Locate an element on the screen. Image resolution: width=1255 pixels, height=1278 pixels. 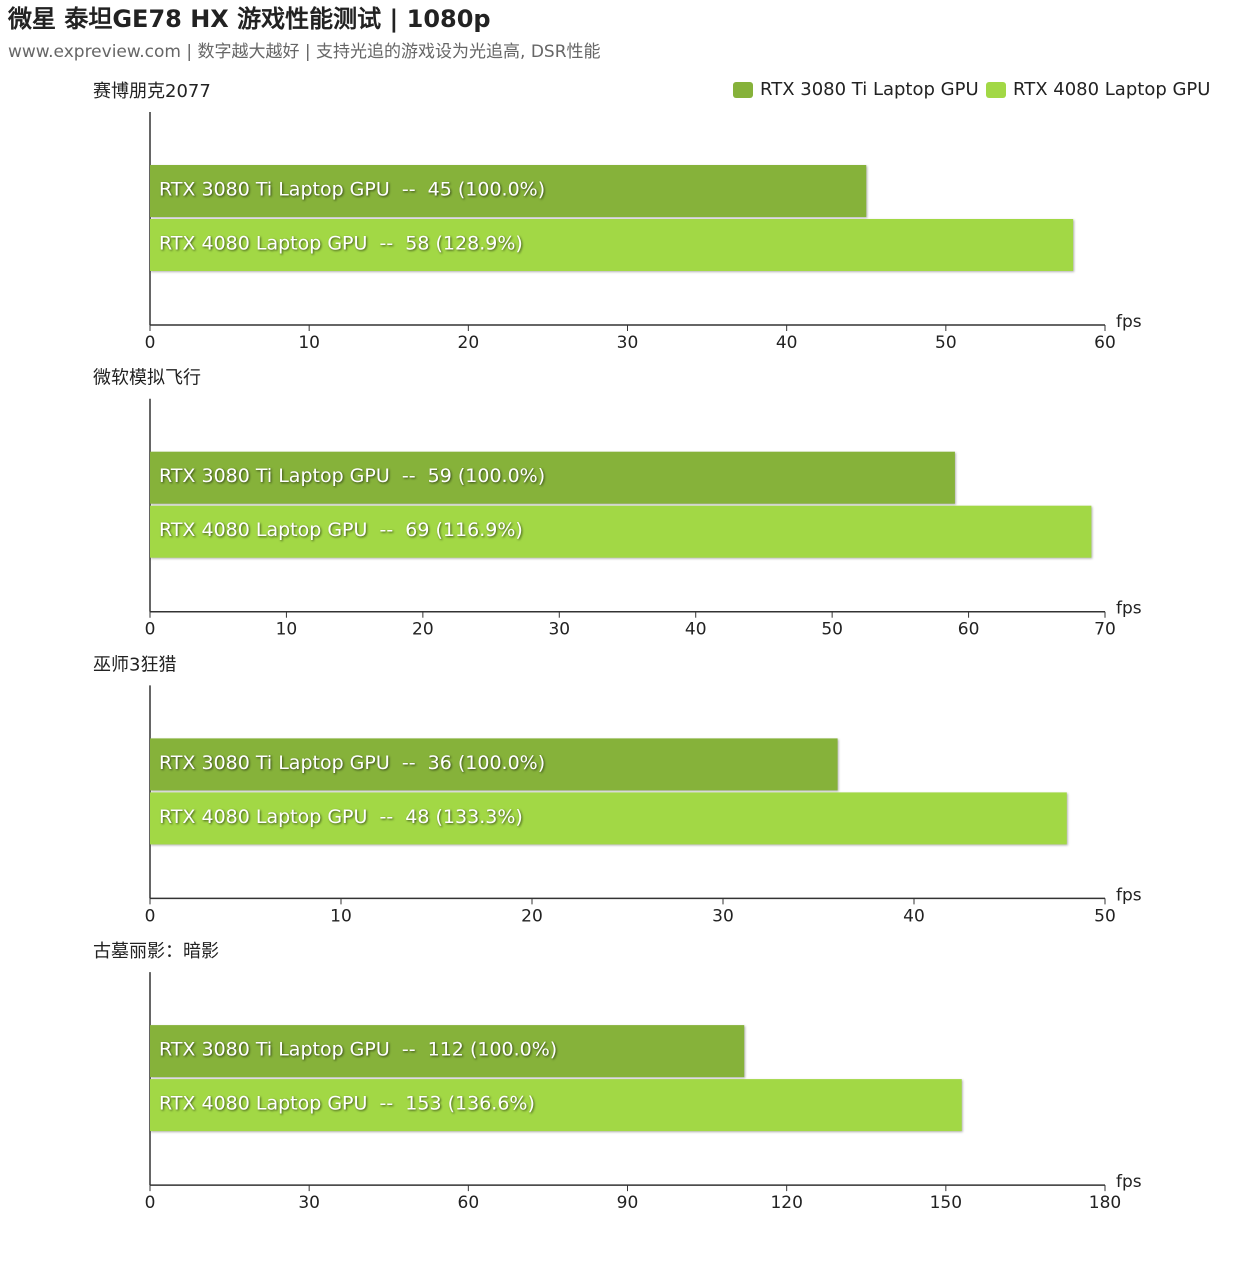
x-tick-label: 90 is located at coordinates (628, 1203).